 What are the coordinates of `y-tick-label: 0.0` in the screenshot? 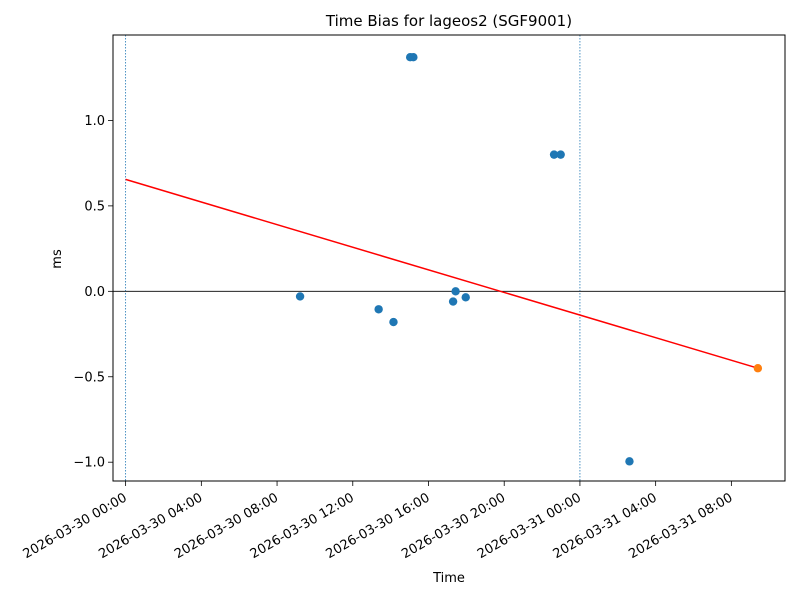 It's located at (94, 292).